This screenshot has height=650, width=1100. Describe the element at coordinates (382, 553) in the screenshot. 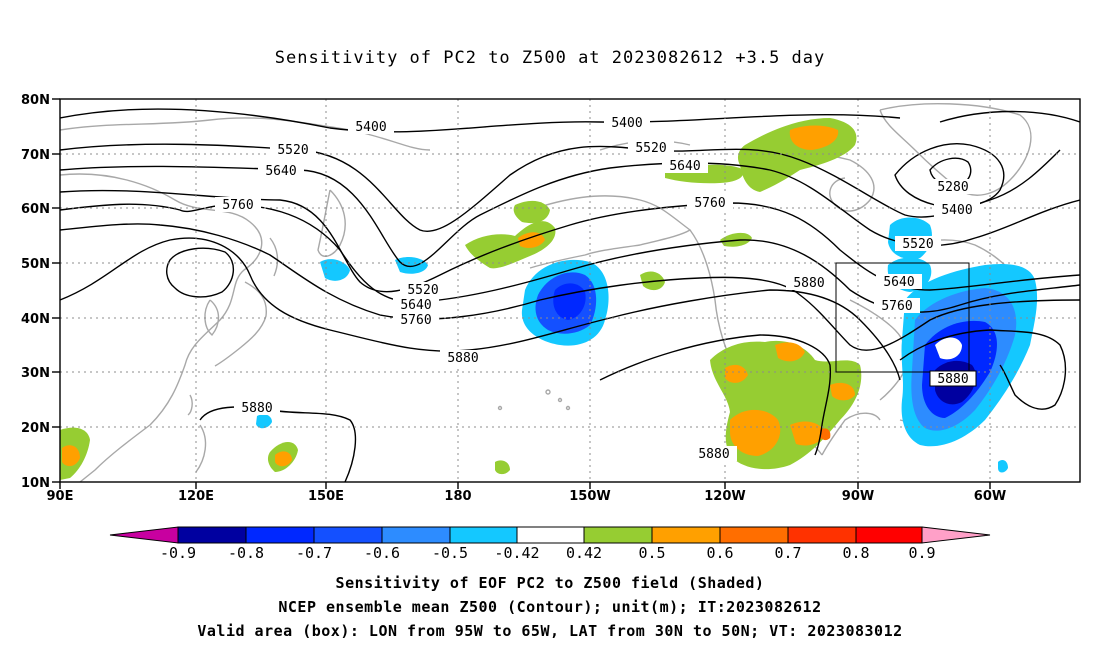

I see `colorbar-label: -0.6` at that location.